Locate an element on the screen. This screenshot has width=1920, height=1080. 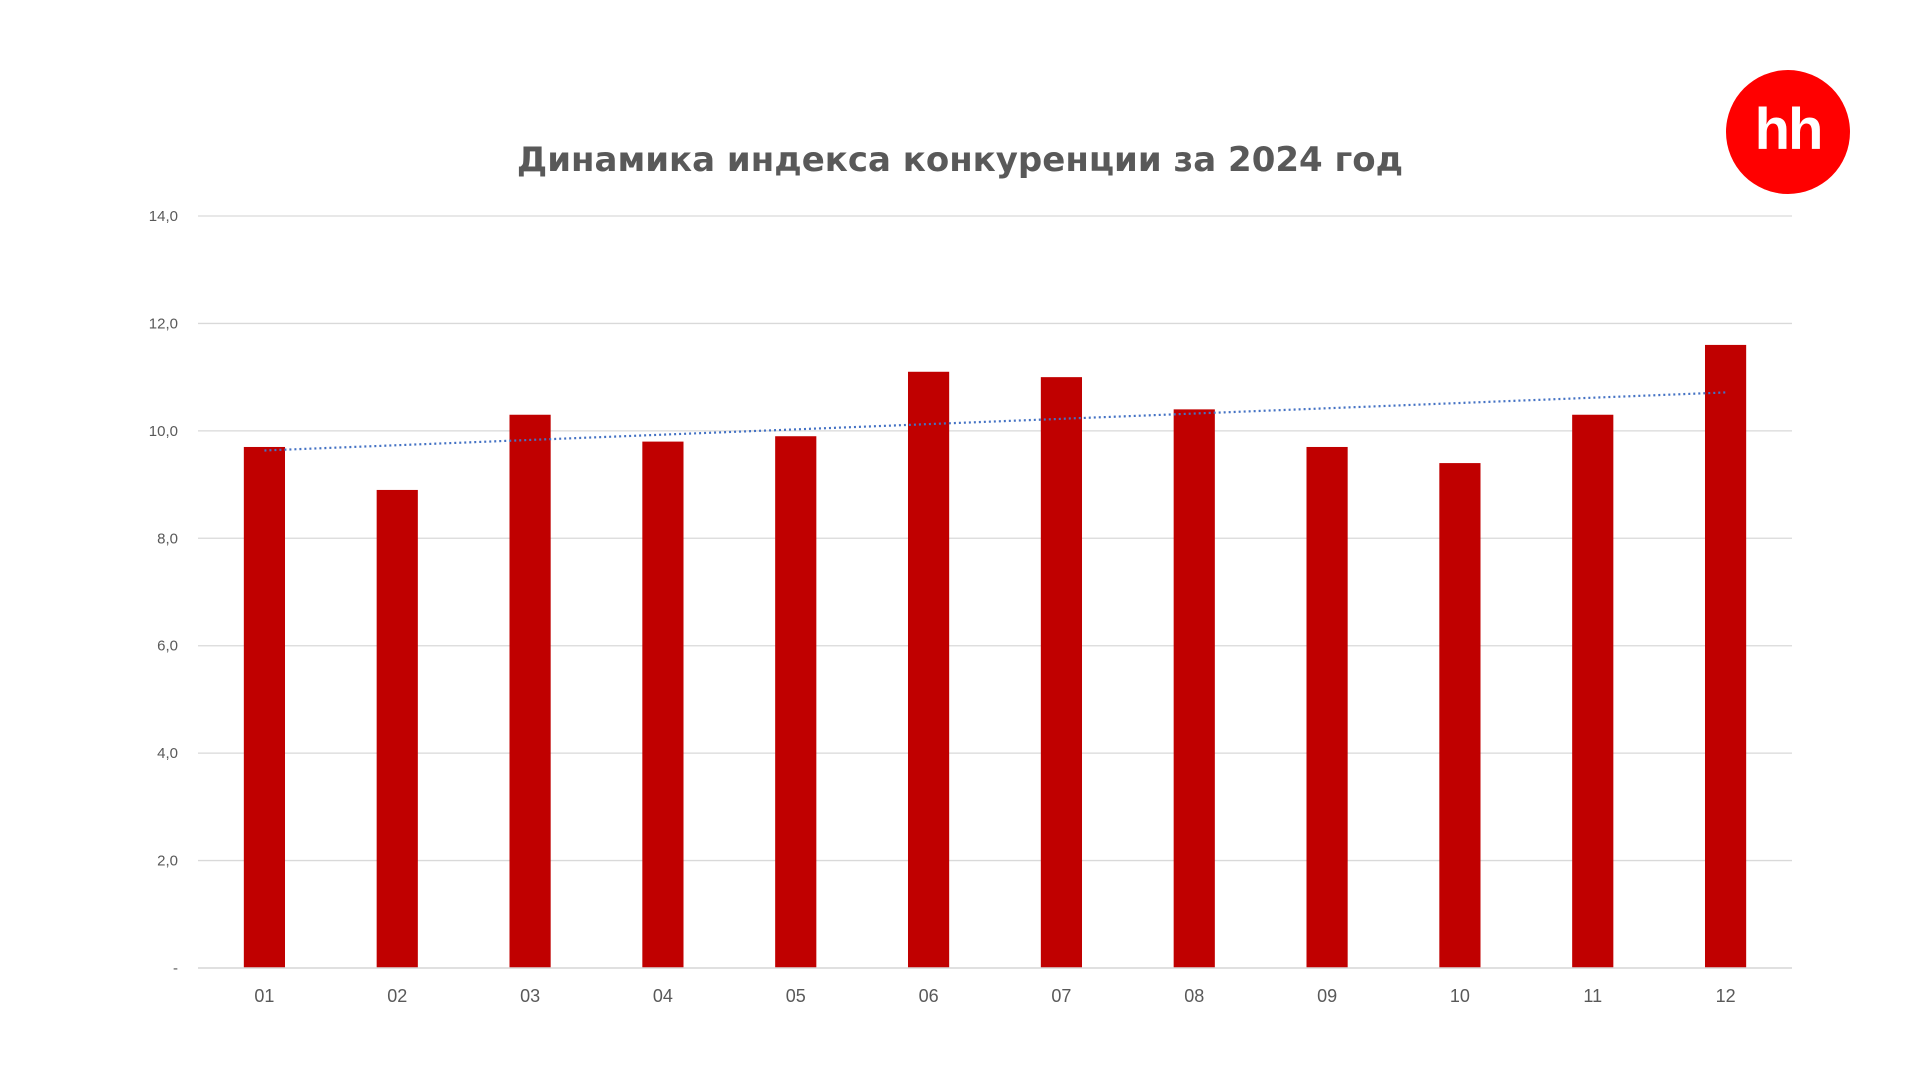
x-tick-label: 06 is located at coordinates (929, 996).